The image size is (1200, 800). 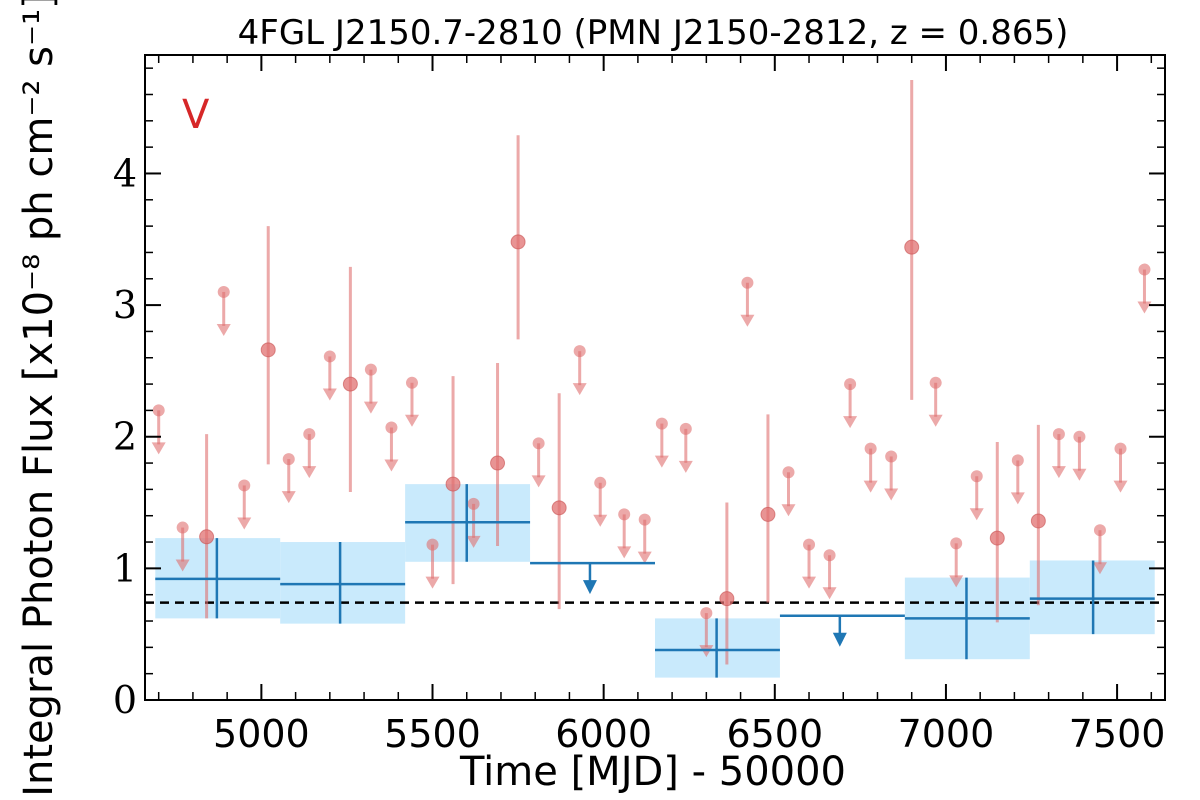 What do you see at coordinates (125, 173) in the screenshot?
I see `y-tick-label: 4` at bounding box center [125, 173].